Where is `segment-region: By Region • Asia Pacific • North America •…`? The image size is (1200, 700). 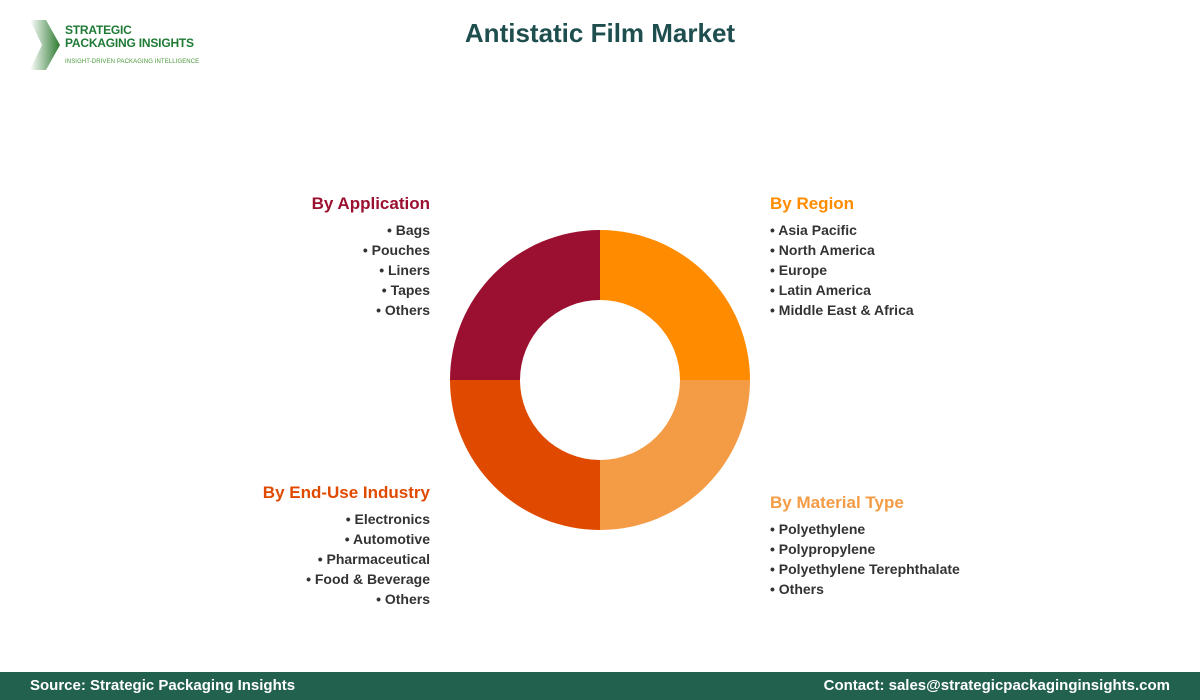
segment-region: By Region • Asia Pacific • North America •… is located at coordinates (842, 257).